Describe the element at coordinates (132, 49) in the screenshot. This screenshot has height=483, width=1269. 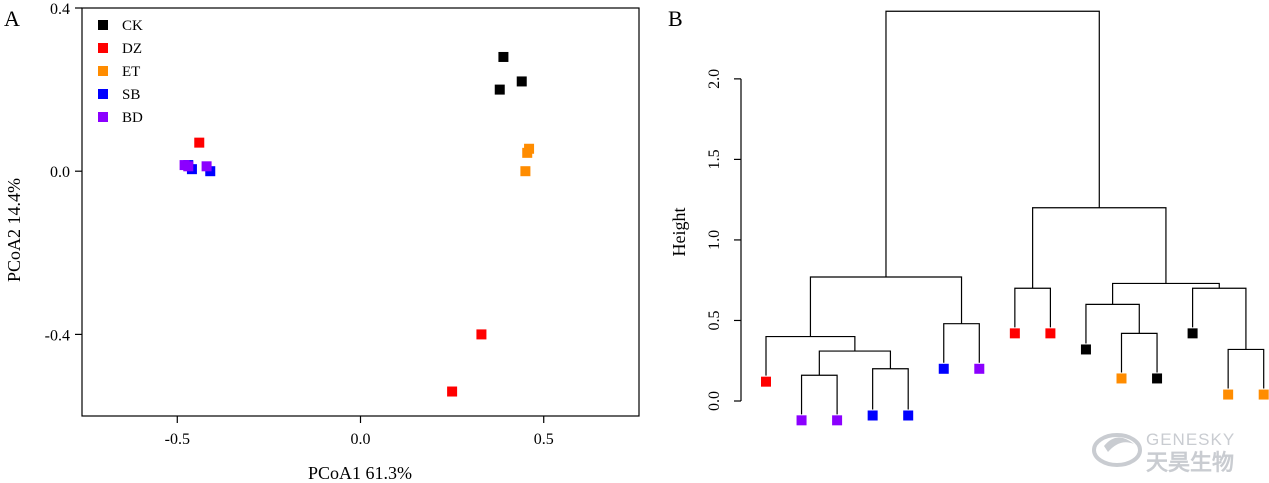
I see `pcoa-legend-label: DZ` at that location.